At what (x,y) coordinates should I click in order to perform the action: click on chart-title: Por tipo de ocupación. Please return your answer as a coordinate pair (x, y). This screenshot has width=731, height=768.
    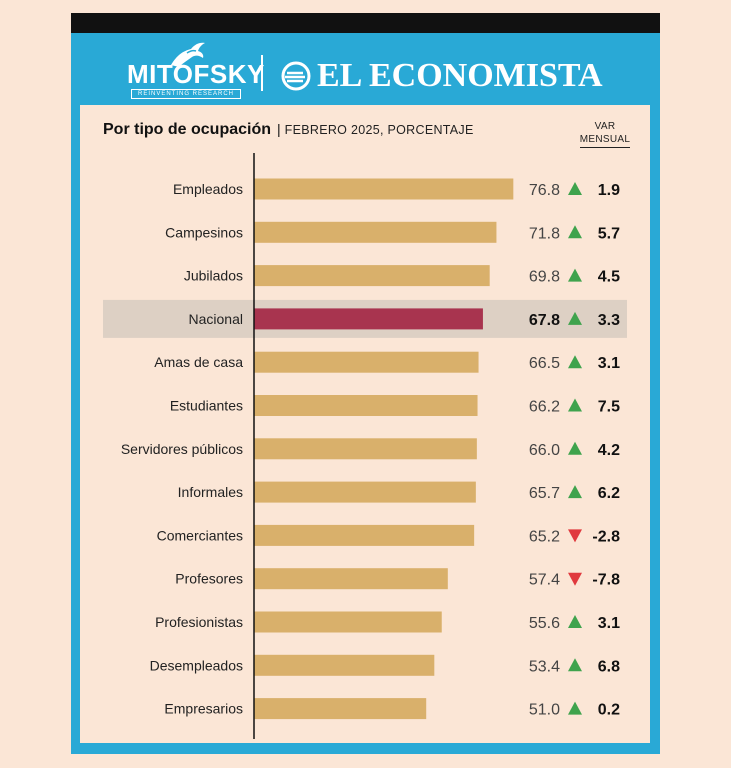
    Looking at the image, I should click on (187, 129).